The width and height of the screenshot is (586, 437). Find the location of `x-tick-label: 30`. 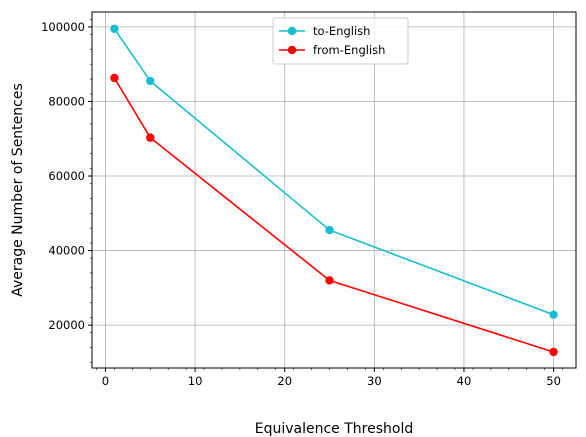

x-tick-label: 30 is located at coordinates (374, 381).